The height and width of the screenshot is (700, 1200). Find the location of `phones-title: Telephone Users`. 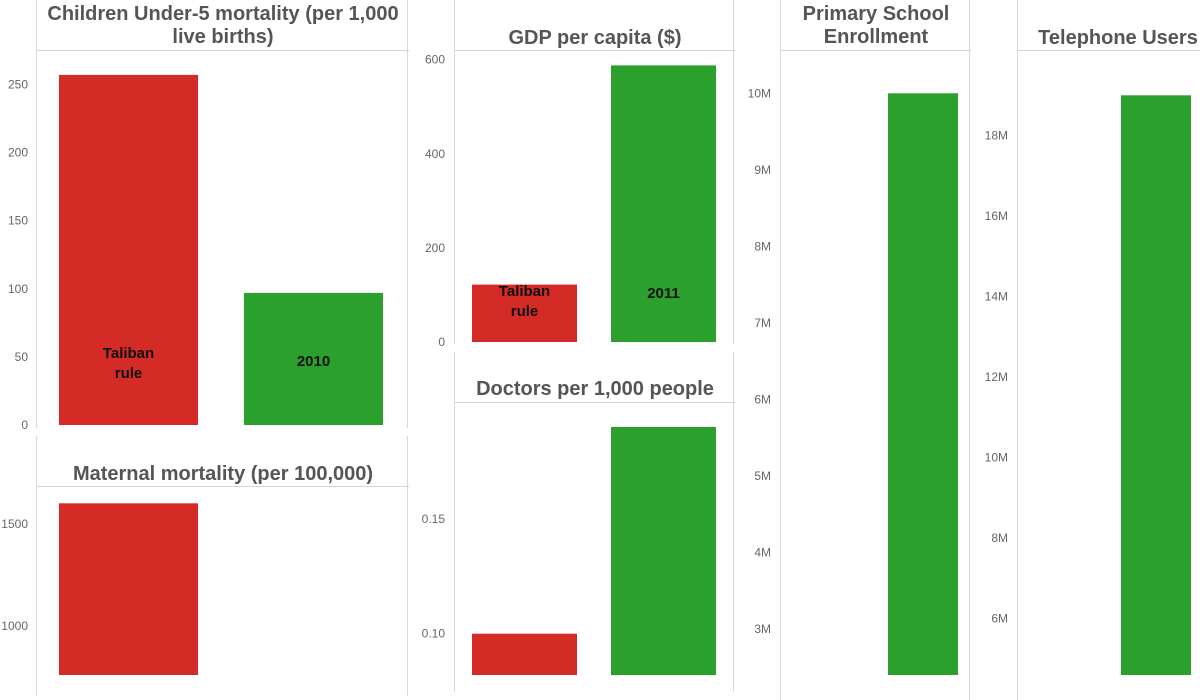

phones-title: Telephone Users is located at coordinates (1109, 38).